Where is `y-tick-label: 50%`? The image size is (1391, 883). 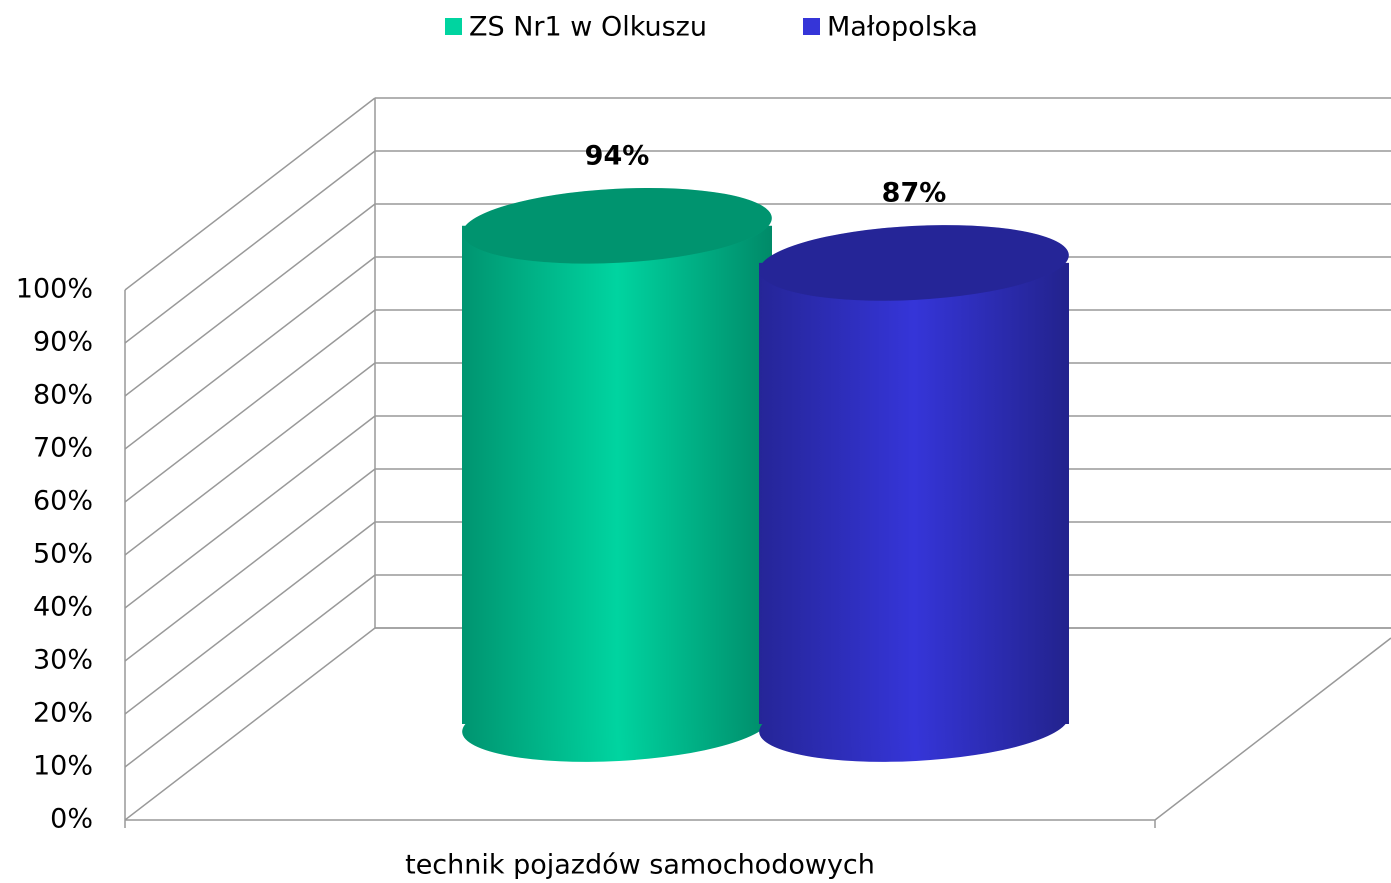
y-tick-label: 50% is located at coordinates (63, 554).